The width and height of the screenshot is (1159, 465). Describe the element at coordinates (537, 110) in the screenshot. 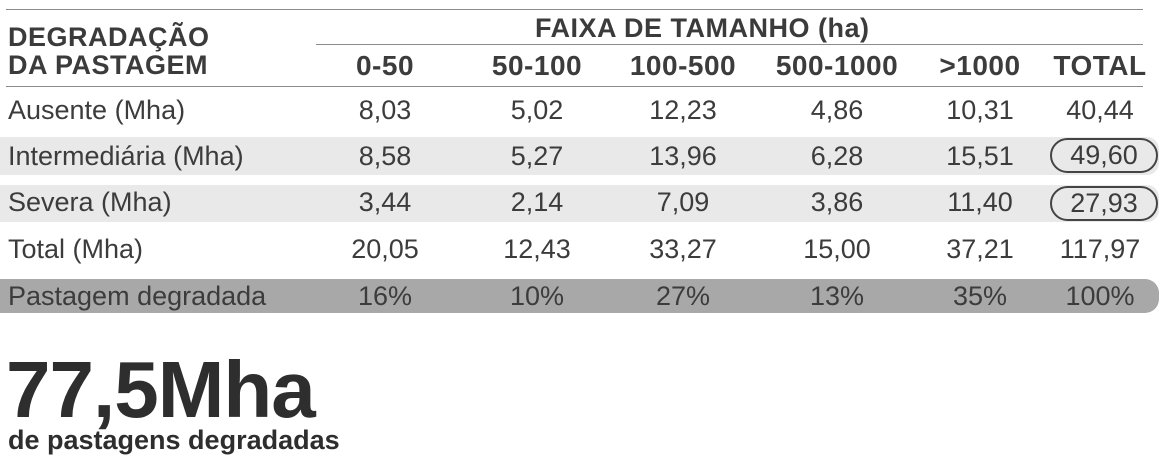

I see `table-cell: 5,02` at that location.